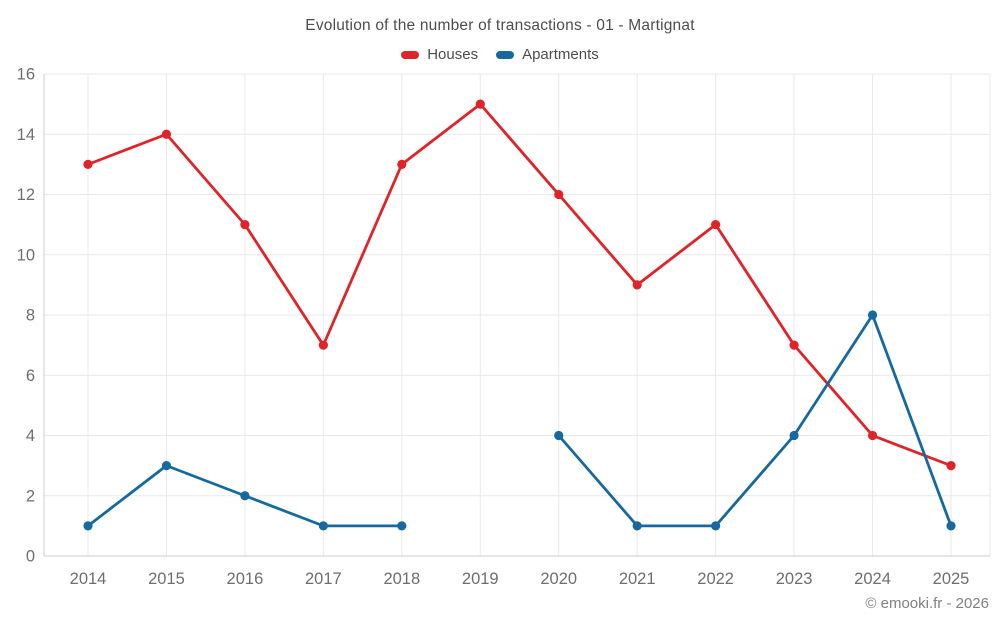 This screenshot has height=625, width=1000. Describe the element at coordinates (402, 164) in the screenshot. I see `data-point-houses-2018` at that location.